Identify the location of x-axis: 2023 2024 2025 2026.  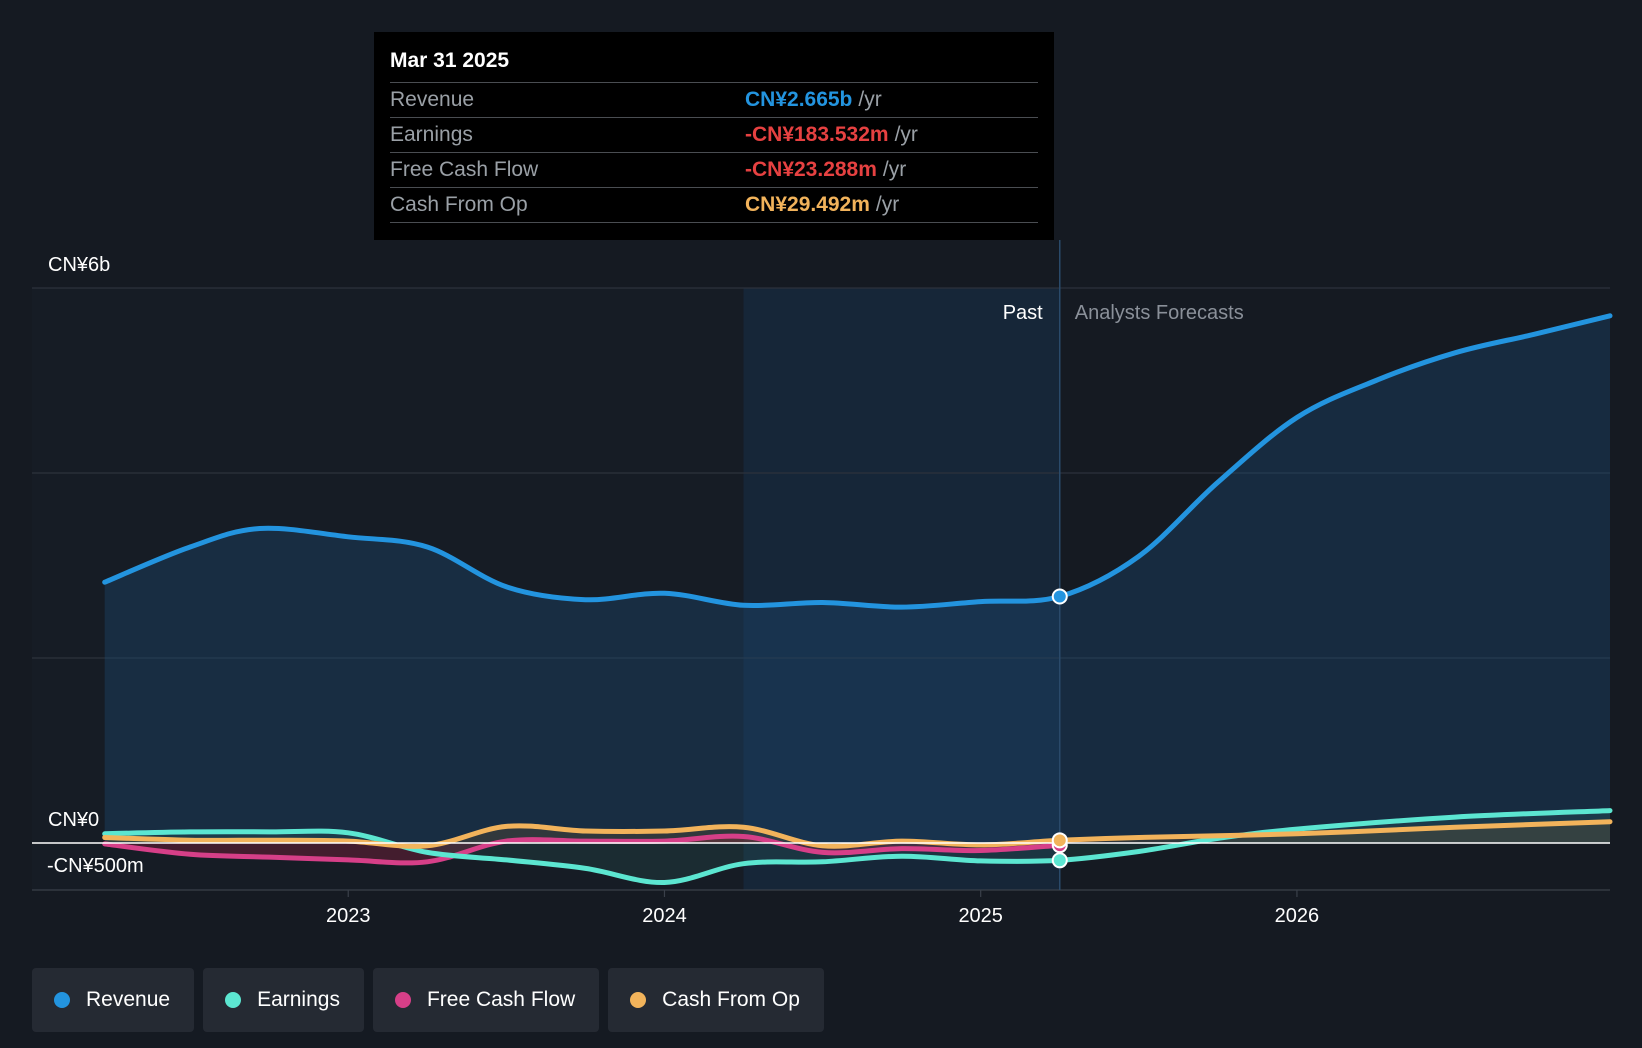
(822, 908).